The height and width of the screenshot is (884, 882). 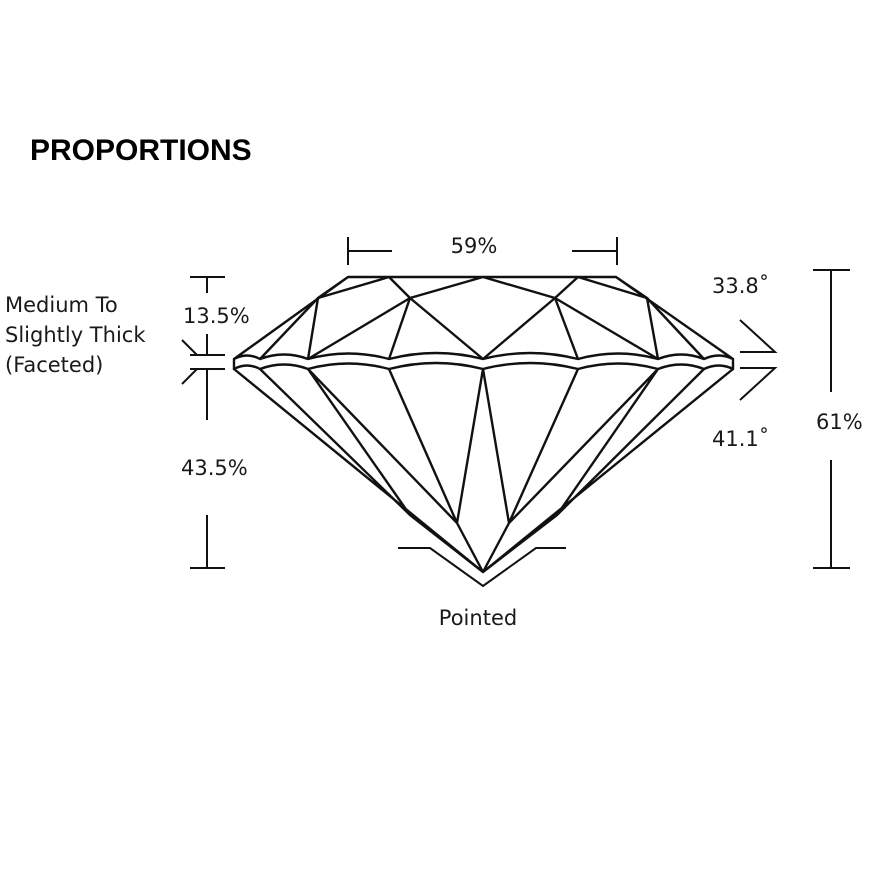 I want to click on pavilion-depth-dimension: 43.5%, so click(x=214, y=468).